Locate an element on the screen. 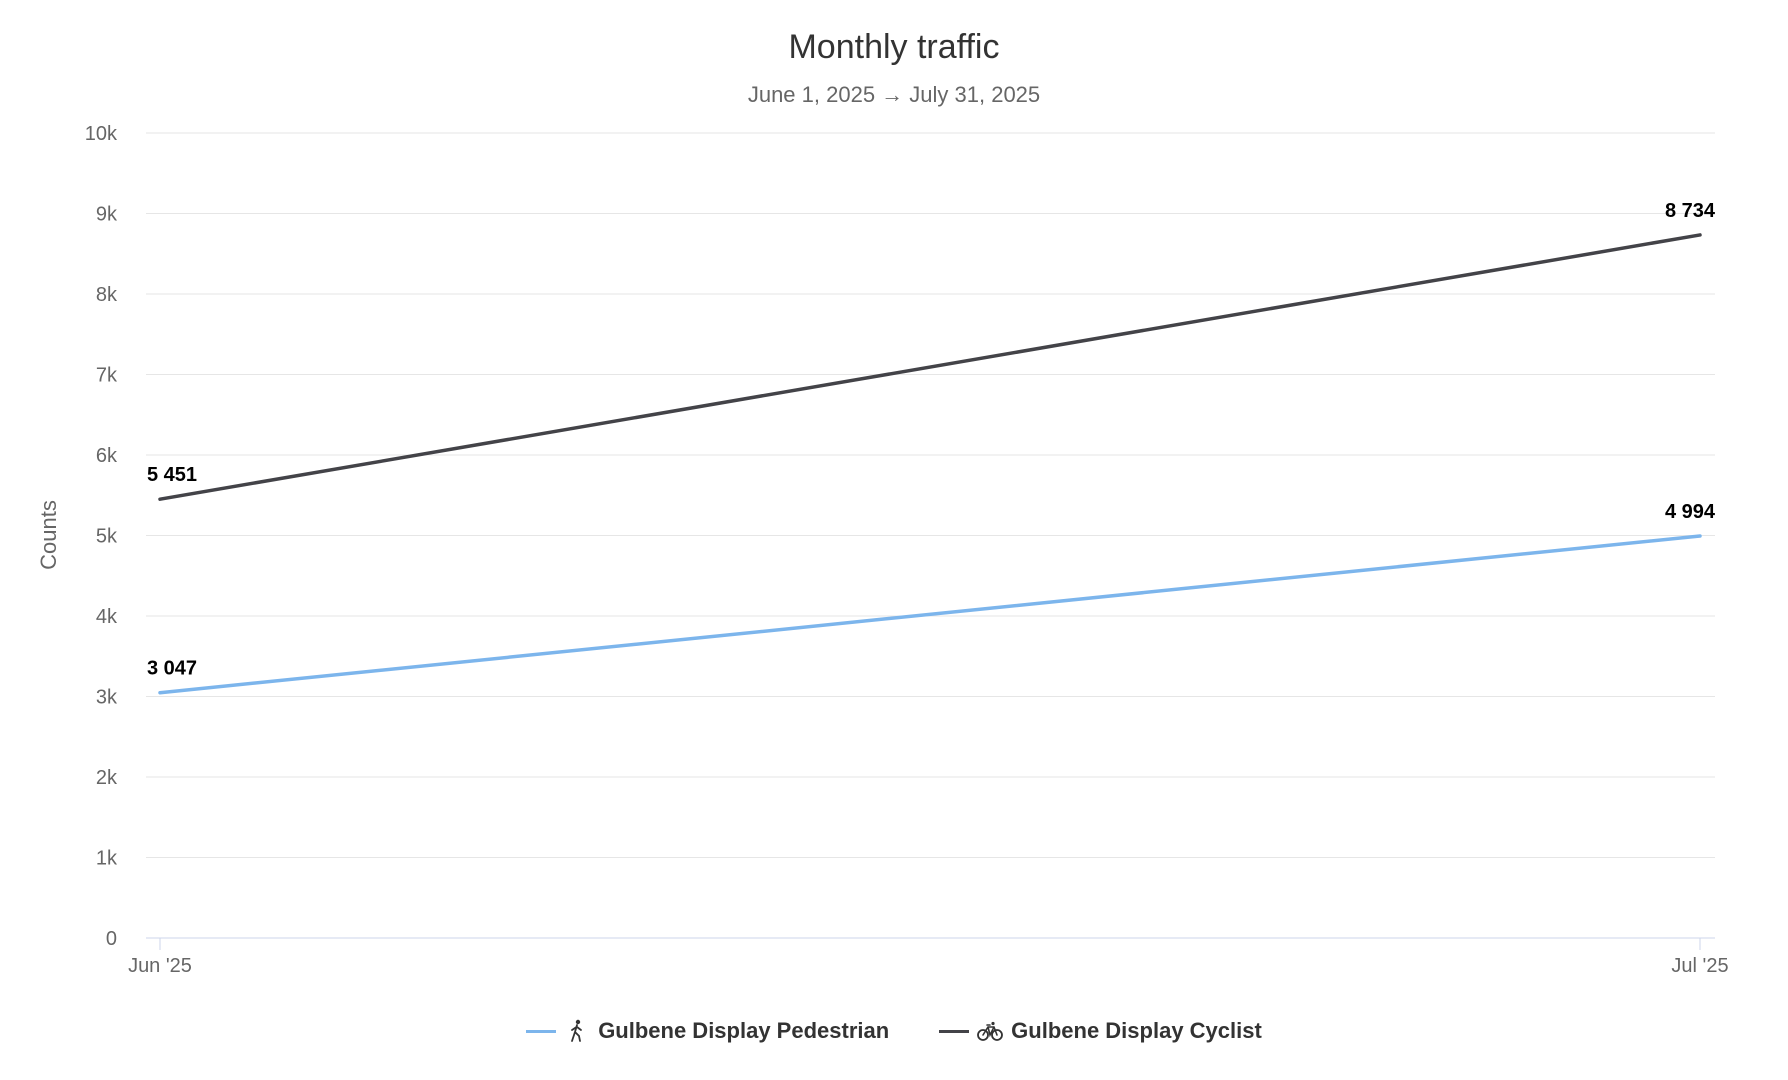 This screenshot has width=1788, height=1080. series-line-pedestrian is located at coordinates (930, 614).